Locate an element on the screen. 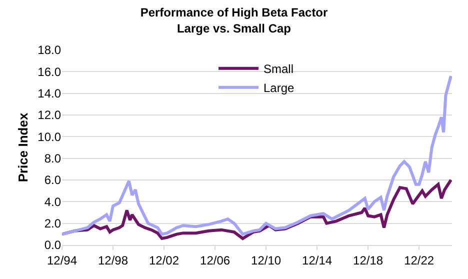 The image size is (468, 279). y-tick-label: 14.0 is located at coordinates (50, 93).